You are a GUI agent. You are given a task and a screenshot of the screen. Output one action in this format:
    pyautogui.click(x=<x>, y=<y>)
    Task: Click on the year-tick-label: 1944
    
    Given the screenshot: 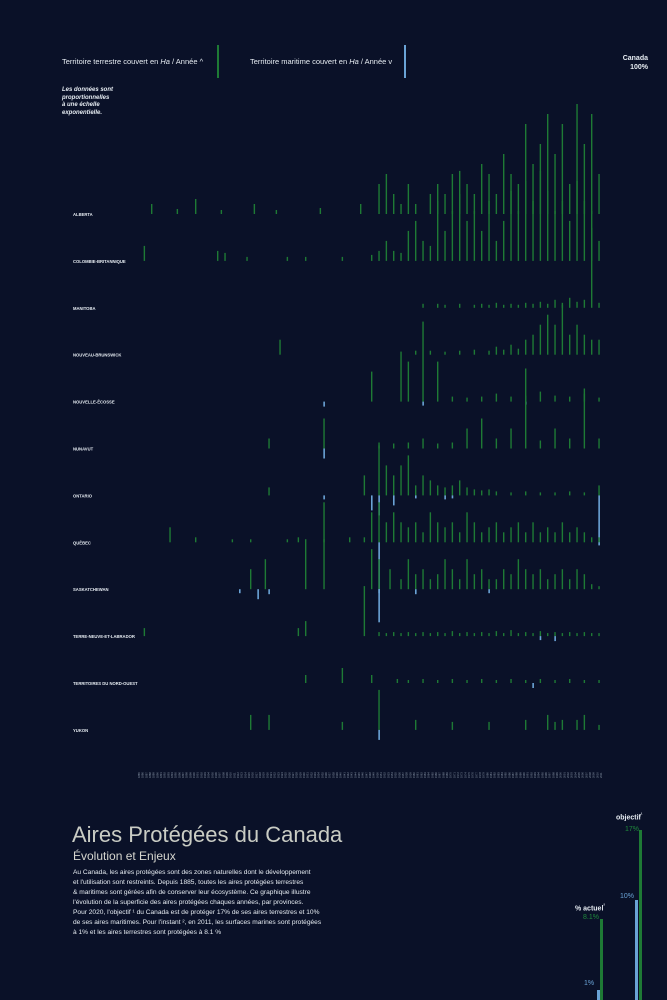 What is the action you would take?
    pyautogui.click(x=355, y=775)
    